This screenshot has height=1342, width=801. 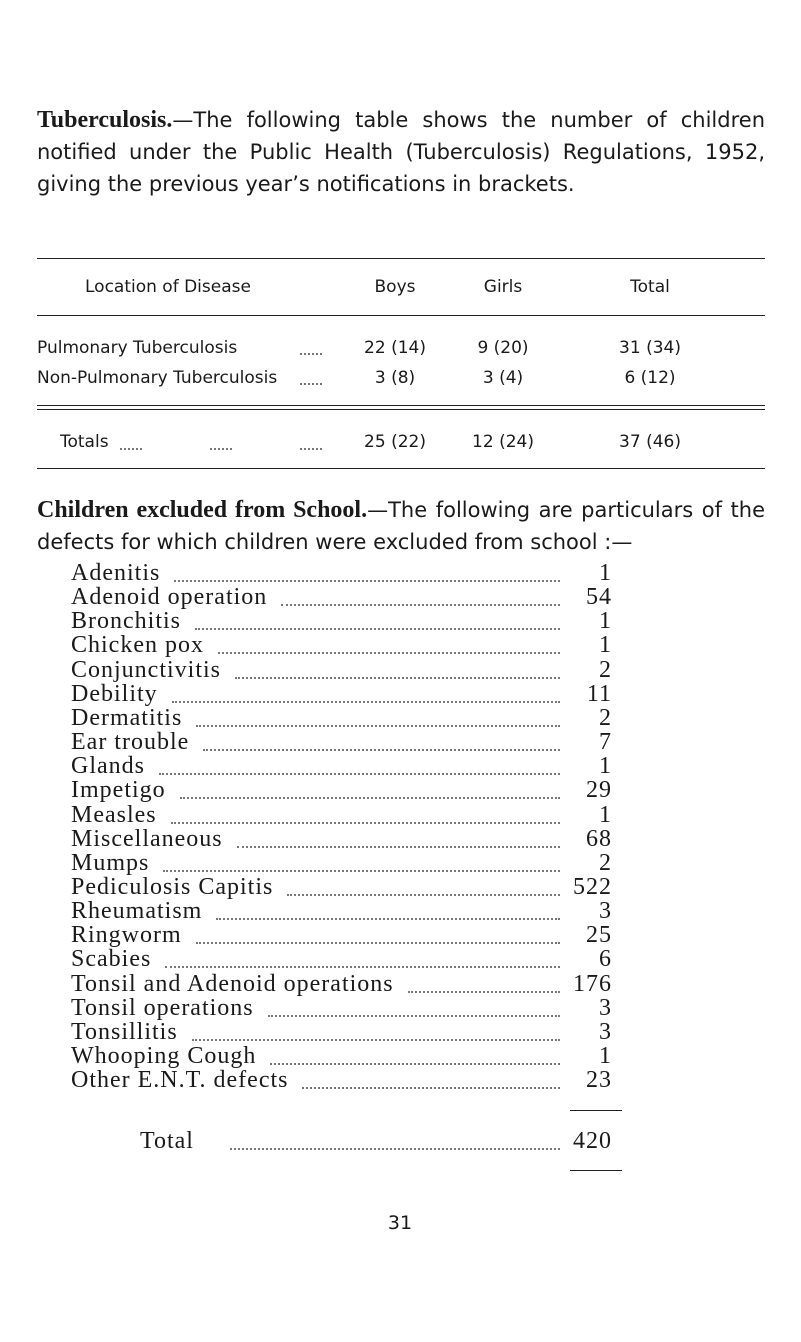 I want to click on cell: 37 (46), so click(x=650, y=442).